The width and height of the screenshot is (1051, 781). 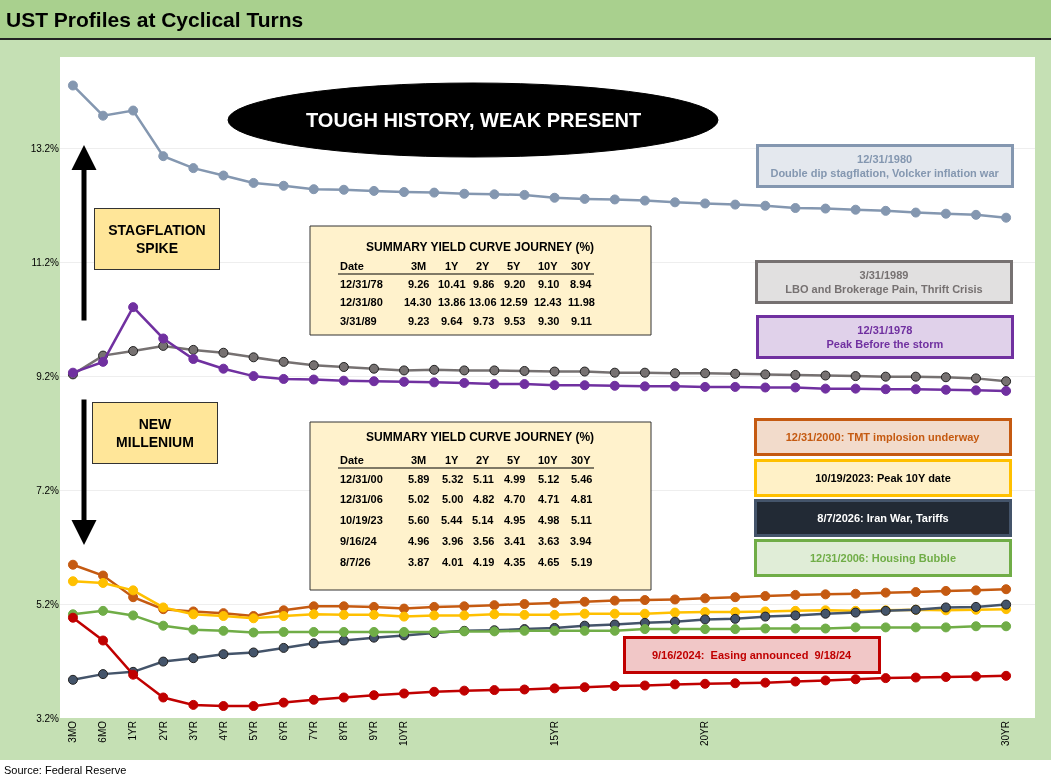 What do you see at coordinates (48, 604) in the screenshot?
I see `y-tick-label: 5.2%` at bounding box center [48, 604].